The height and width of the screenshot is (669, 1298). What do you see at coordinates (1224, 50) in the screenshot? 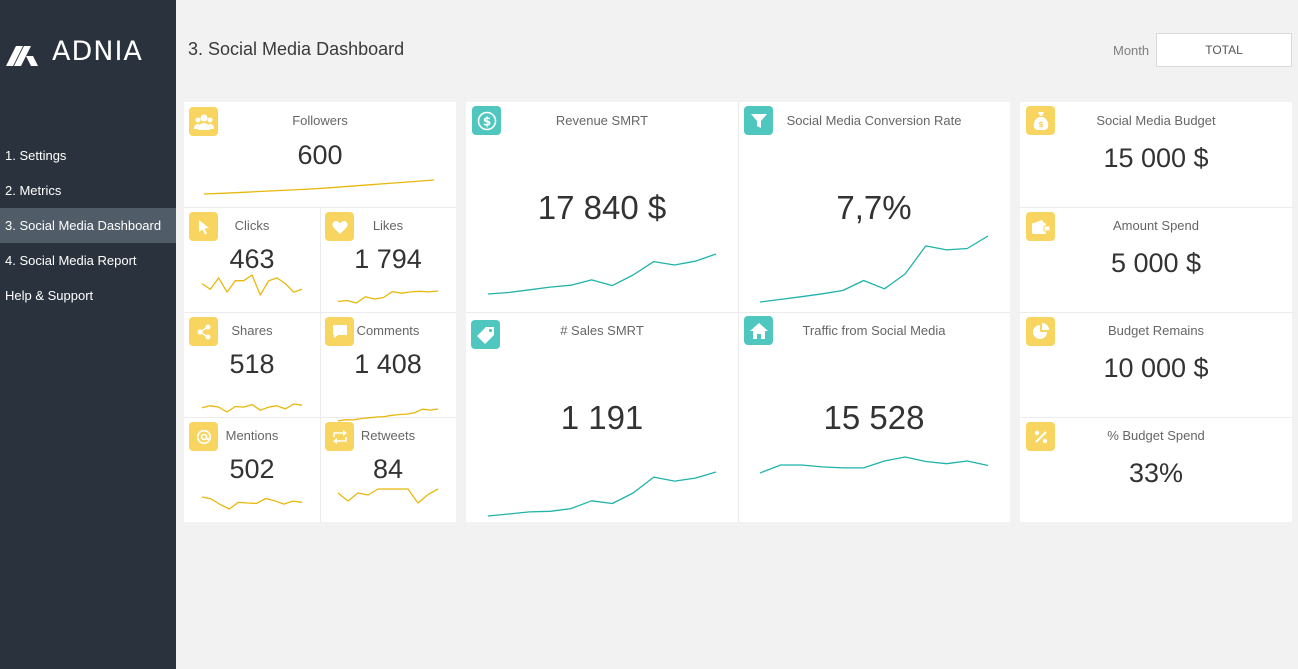
I see `month-selector: TOTAL` at bounding box center [1224, 50].